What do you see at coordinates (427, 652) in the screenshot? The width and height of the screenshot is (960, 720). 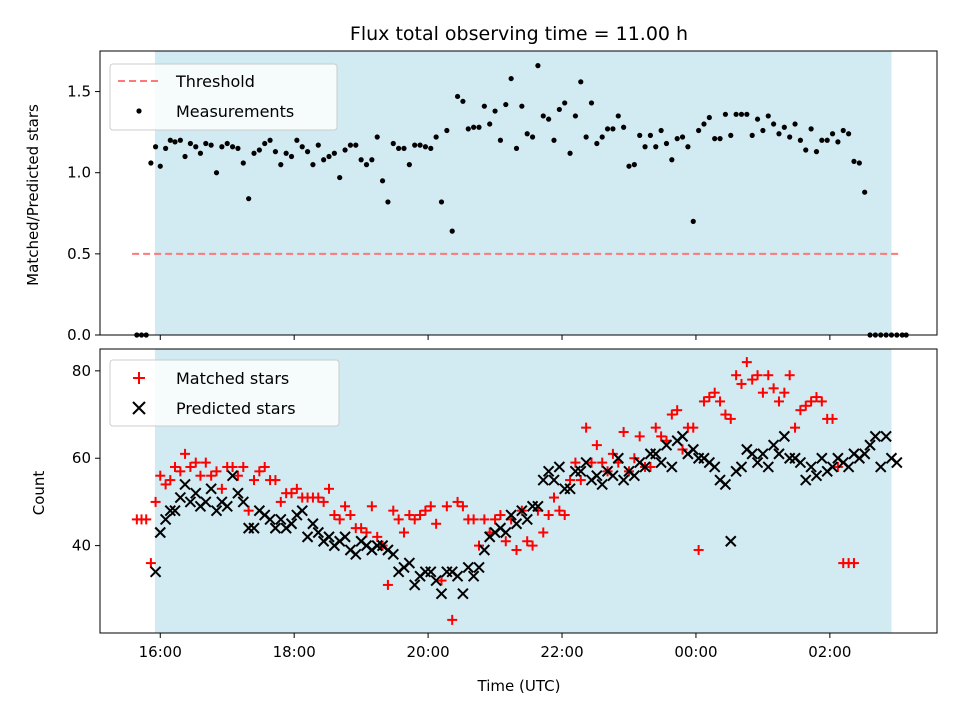 I see `x-tick-label: 20:00` at bounding box center [427, 652].